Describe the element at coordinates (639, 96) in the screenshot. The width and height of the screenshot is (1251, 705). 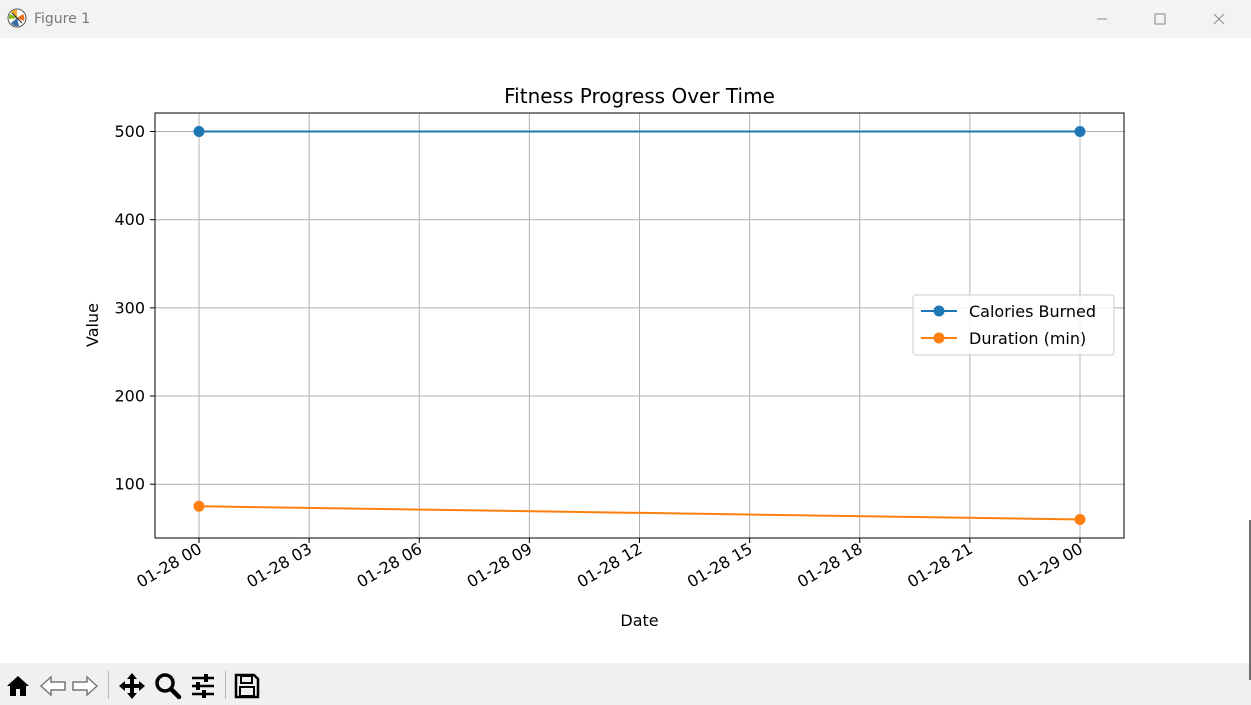
I see `chart-title: Fitness Progress Over Time` at that location.